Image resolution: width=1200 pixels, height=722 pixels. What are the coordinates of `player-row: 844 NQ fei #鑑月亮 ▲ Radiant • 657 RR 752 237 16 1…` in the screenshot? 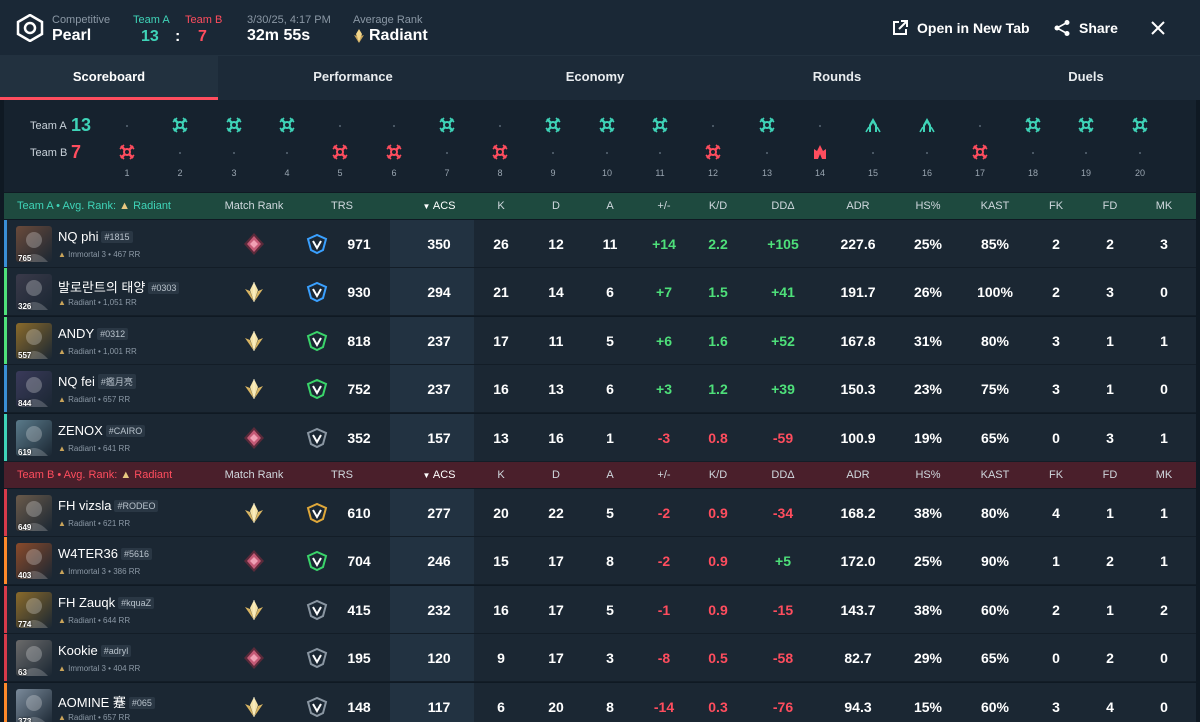 It's located at (600, 389).